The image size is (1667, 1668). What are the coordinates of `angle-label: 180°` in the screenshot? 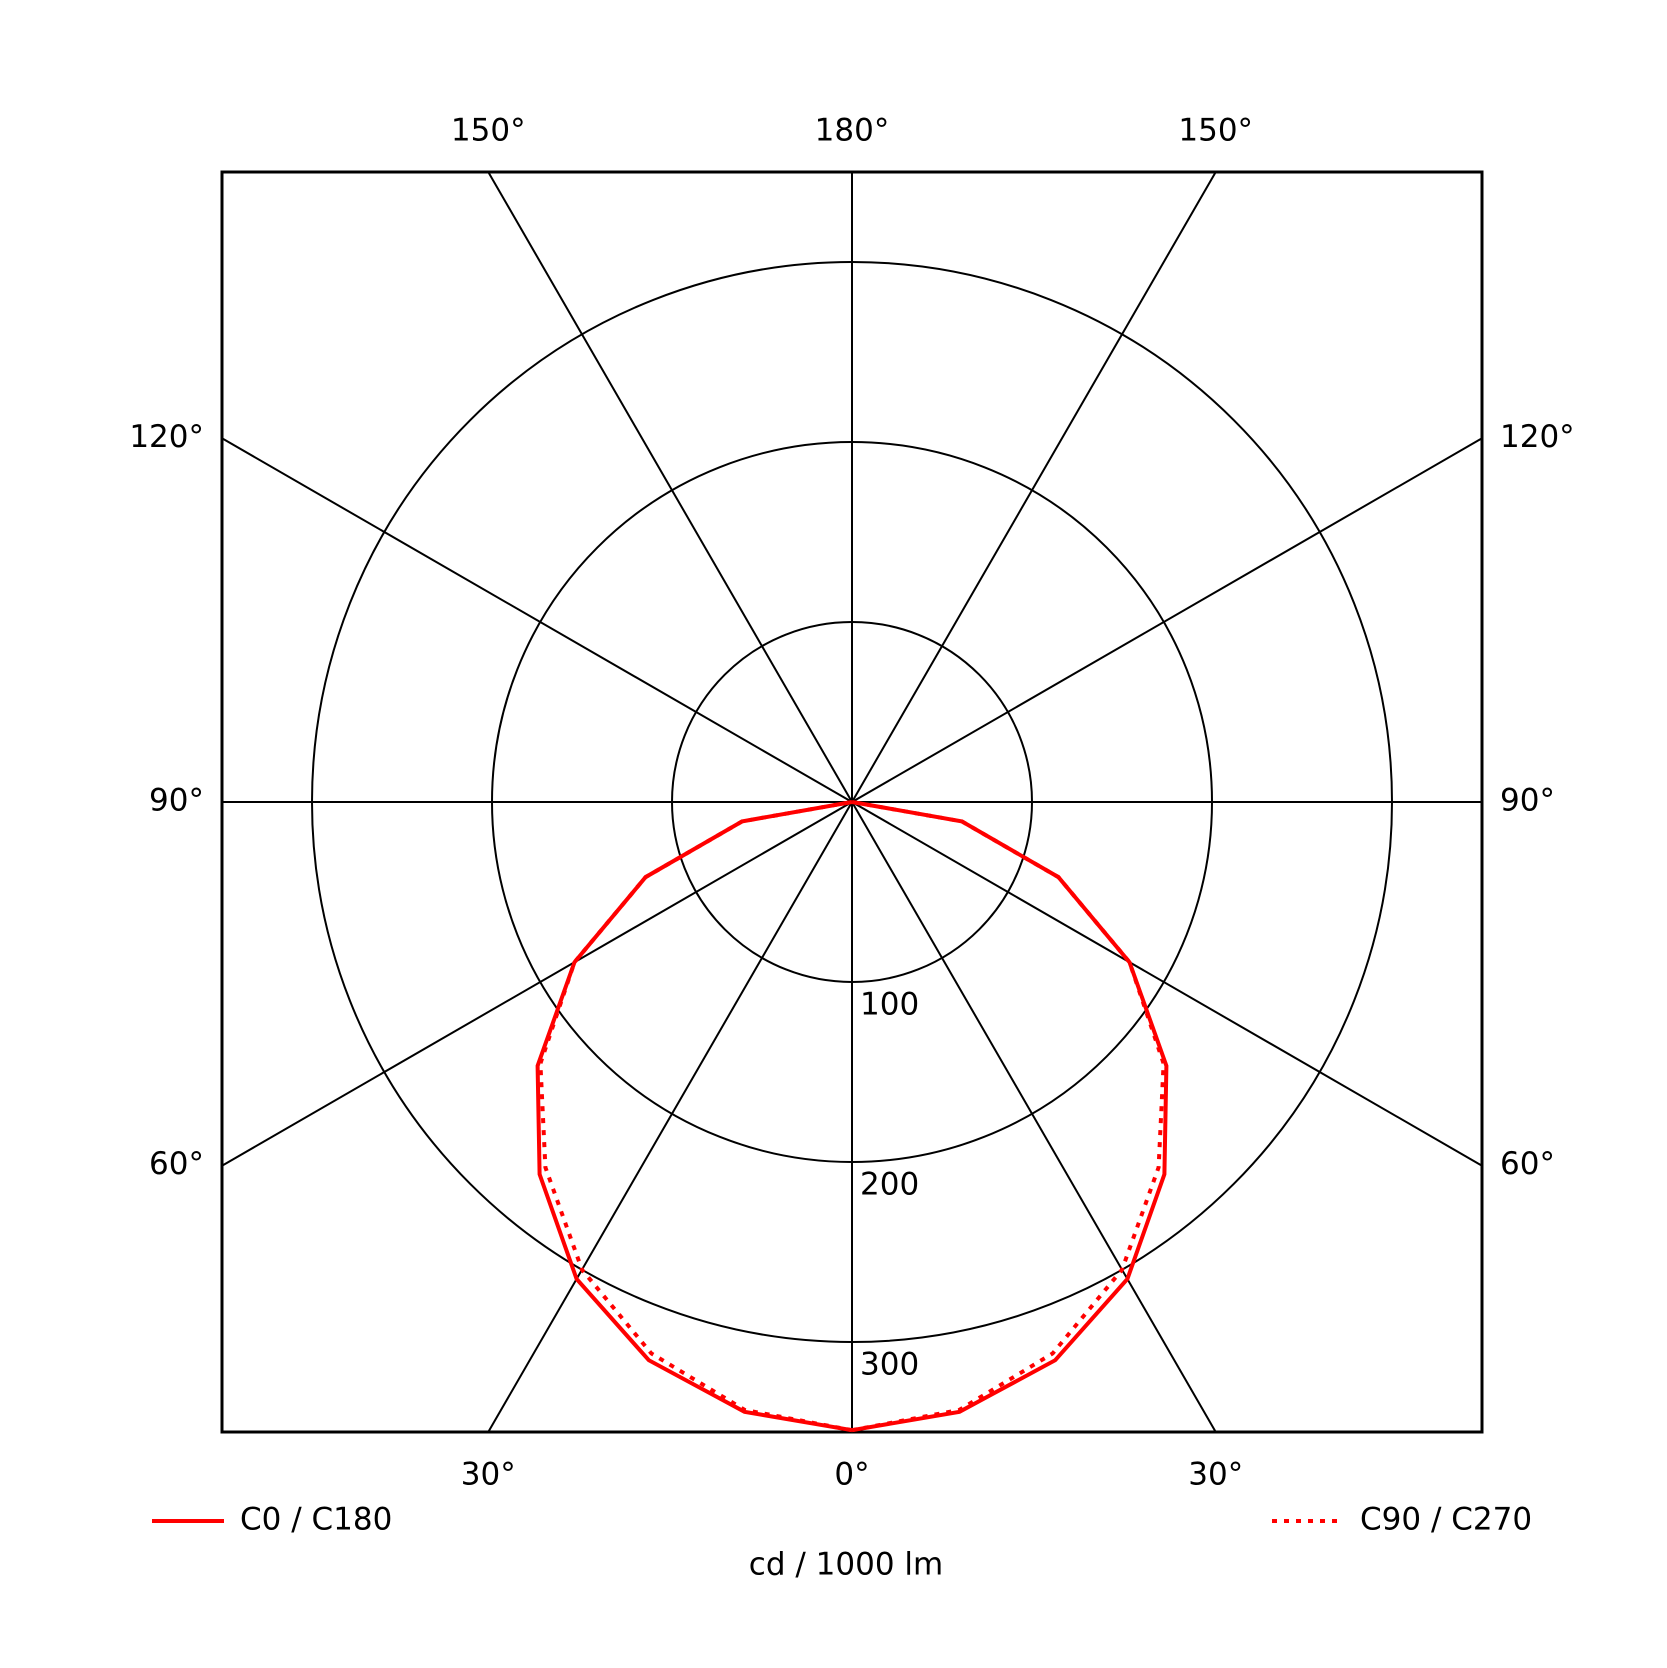 It's located at (852, 131).